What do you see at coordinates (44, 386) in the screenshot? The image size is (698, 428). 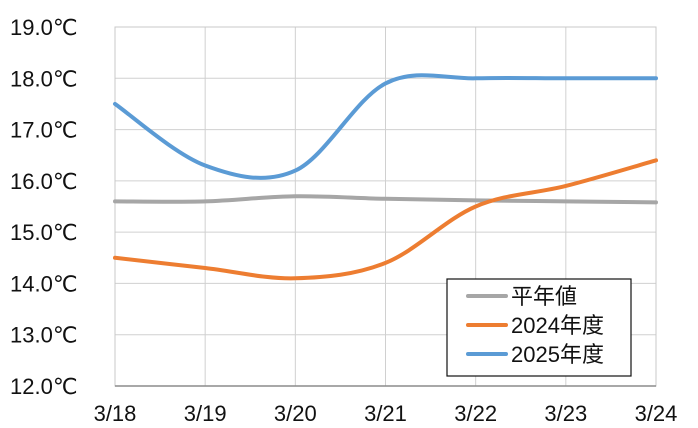 I see `y-tick-label: 12.0℃` at bounding box center [44, 386].